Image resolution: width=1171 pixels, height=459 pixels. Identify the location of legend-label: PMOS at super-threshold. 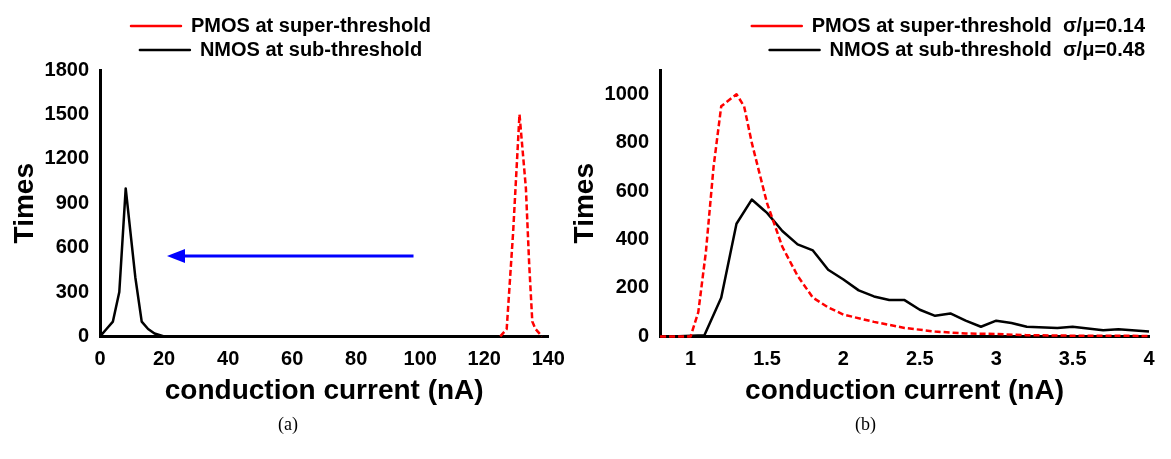
(311, 24).